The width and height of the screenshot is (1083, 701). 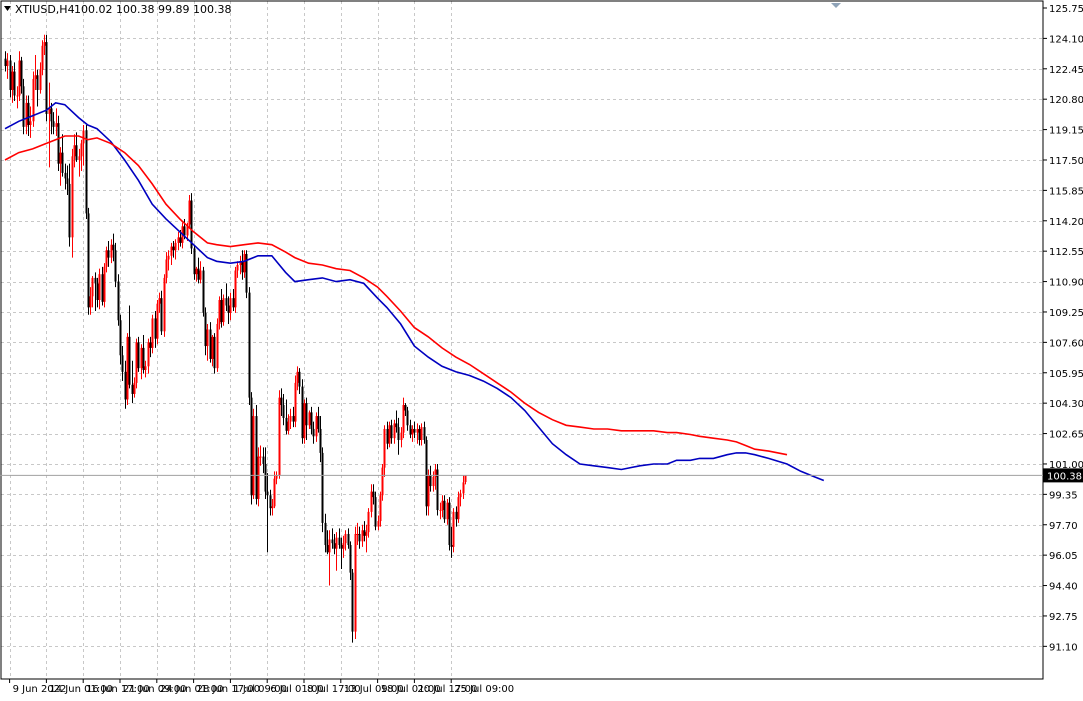 What do you see at coordinates (7, 8) in the screenshot?
I see `dropdown-triangle-icon` at bounding box center [7, 8].